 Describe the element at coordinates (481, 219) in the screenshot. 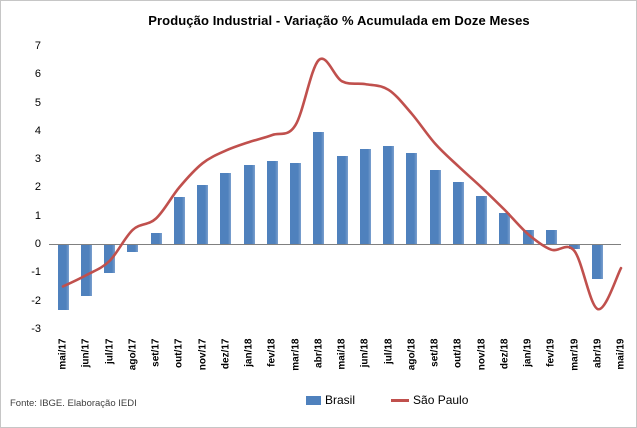

I see `bar-nov/18` at that location.